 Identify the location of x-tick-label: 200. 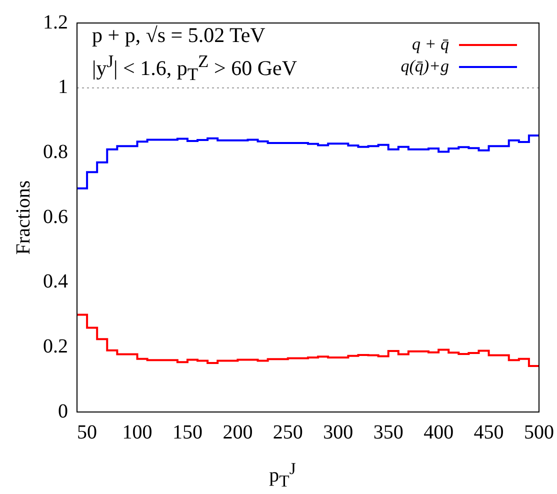
(237, 432).